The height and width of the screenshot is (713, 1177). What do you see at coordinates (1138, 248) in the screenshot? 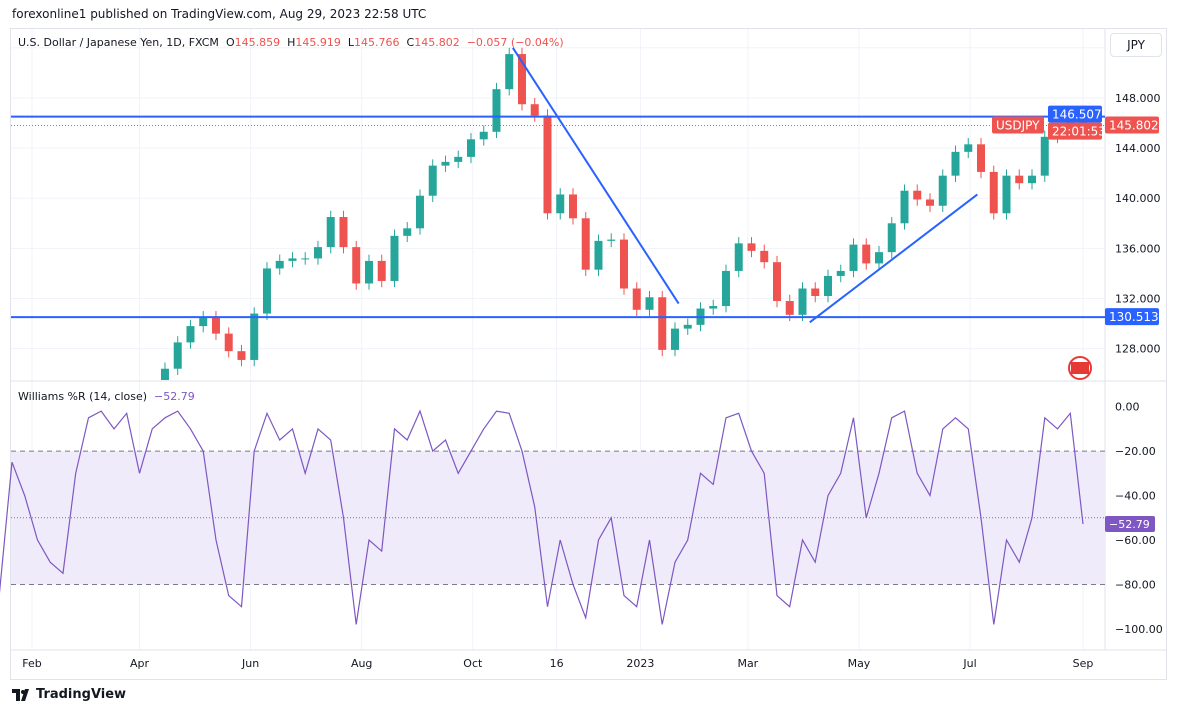
I see `price-tick-label: 136.000` at bounding box center [1138, 248].